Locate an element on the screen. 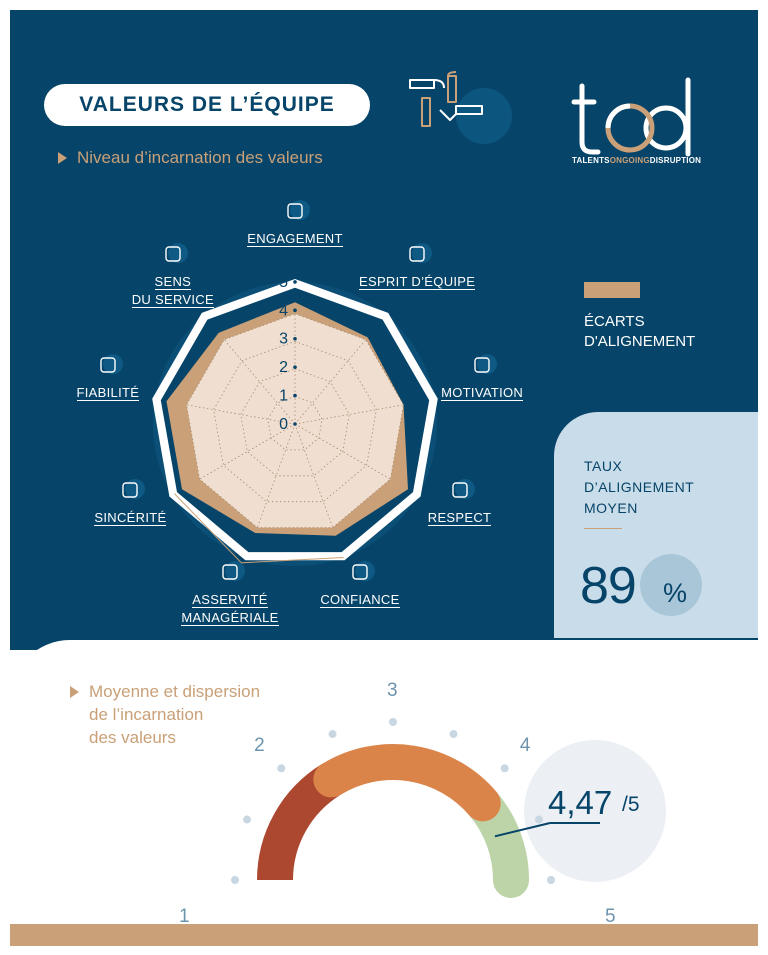  logo-tagline: TALENTSONGOINGDISRUPTION is located at coordinates (637, 160).